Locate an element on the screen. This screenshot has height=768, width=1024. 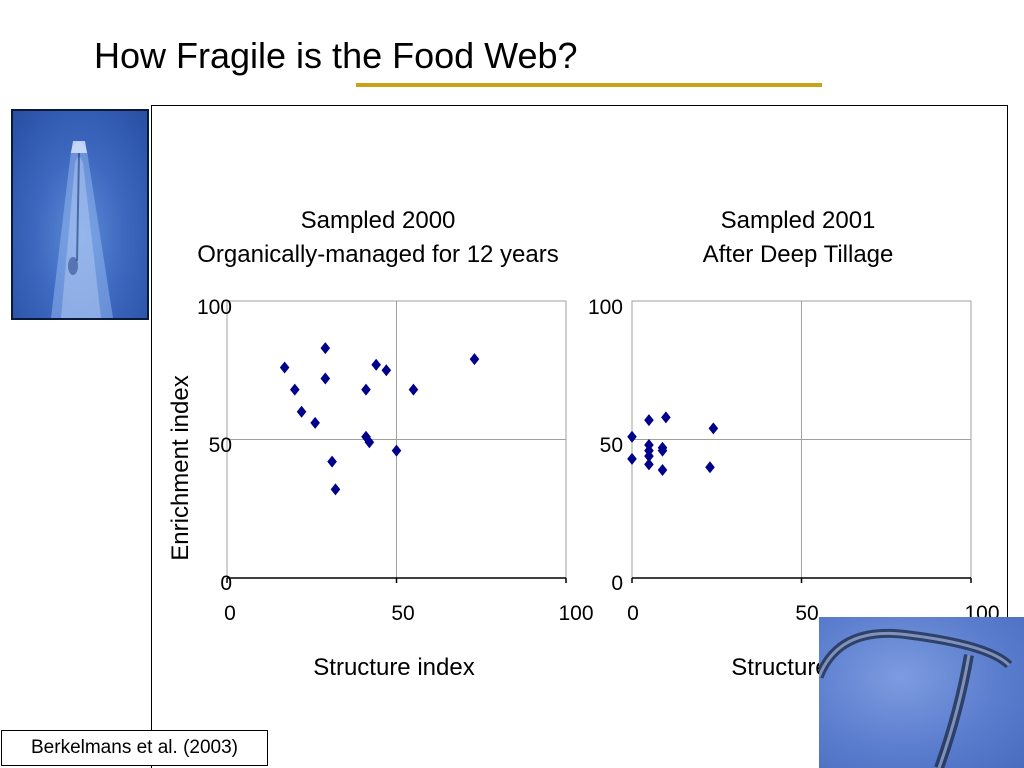
chart1-x-tick-label: 0 is located at coordinates (230, 613).